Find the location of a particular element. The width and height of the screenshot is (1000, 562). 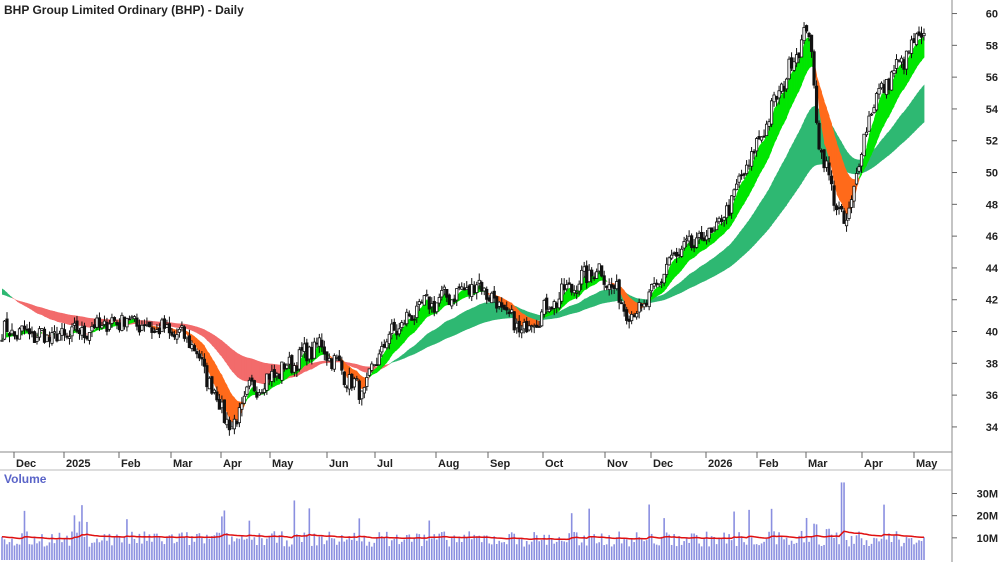

price-tick-label: 58 is located at coordinates (992, 46).